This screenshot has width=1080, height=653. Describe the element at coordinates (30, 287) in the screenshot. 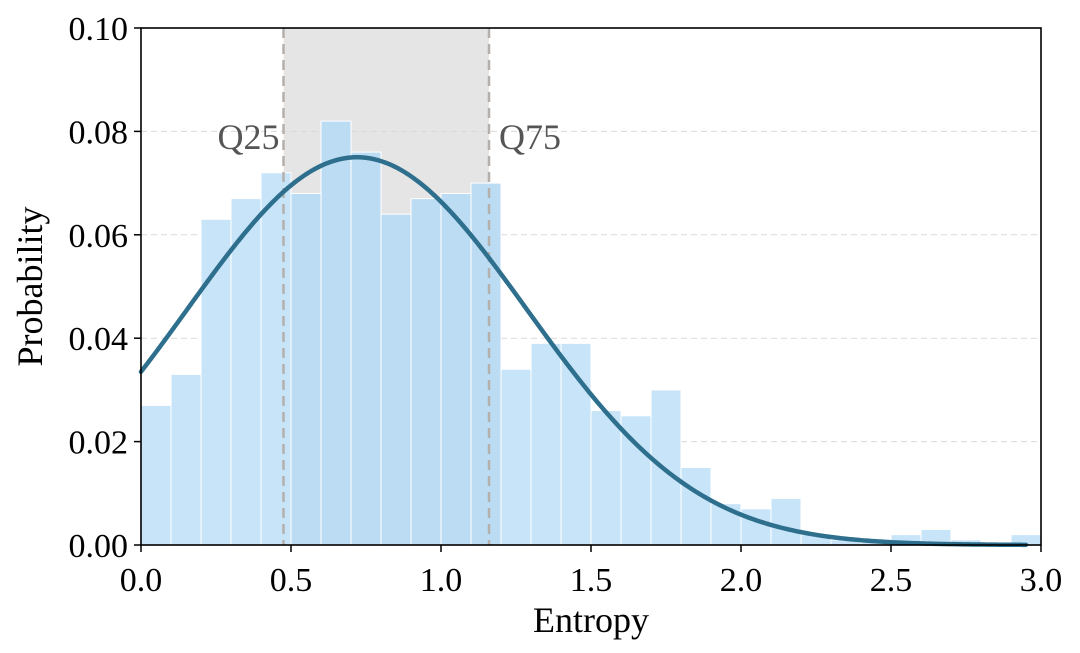

I see `y-axis-title: Probability` at that location.